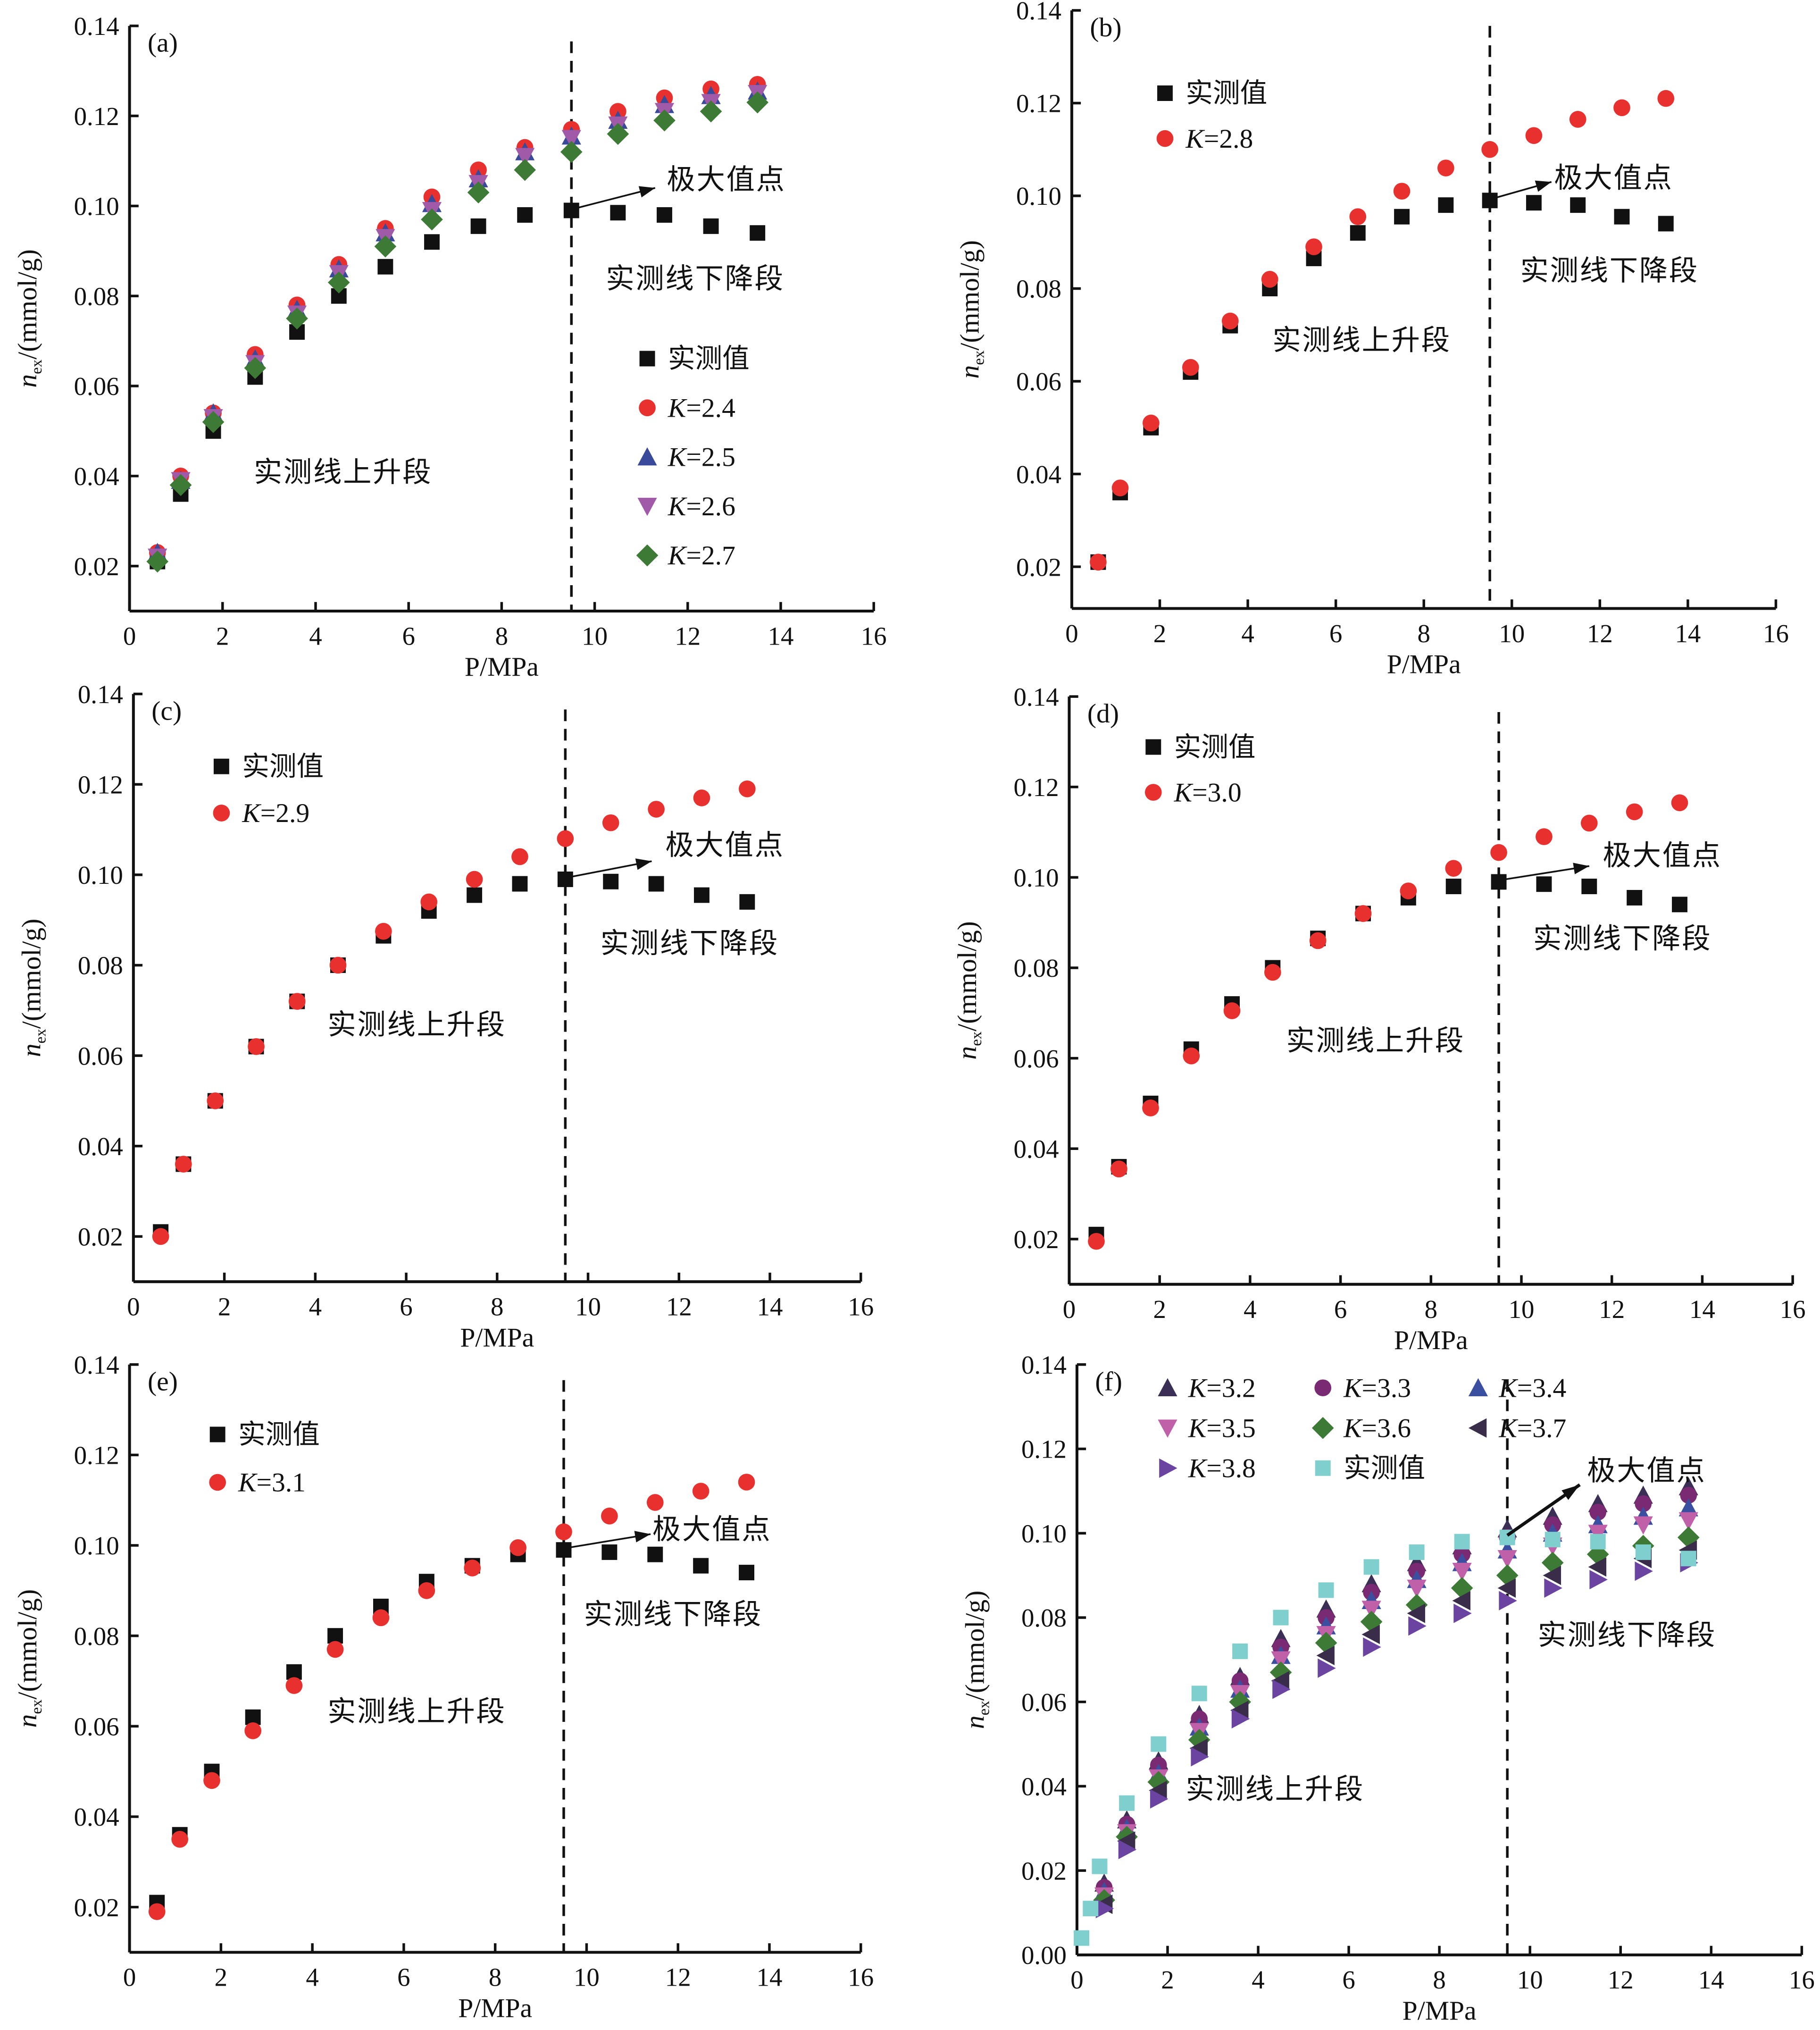 The image size is (1820, 2030). I want to click on series-K=2.7, so click(457, 332).